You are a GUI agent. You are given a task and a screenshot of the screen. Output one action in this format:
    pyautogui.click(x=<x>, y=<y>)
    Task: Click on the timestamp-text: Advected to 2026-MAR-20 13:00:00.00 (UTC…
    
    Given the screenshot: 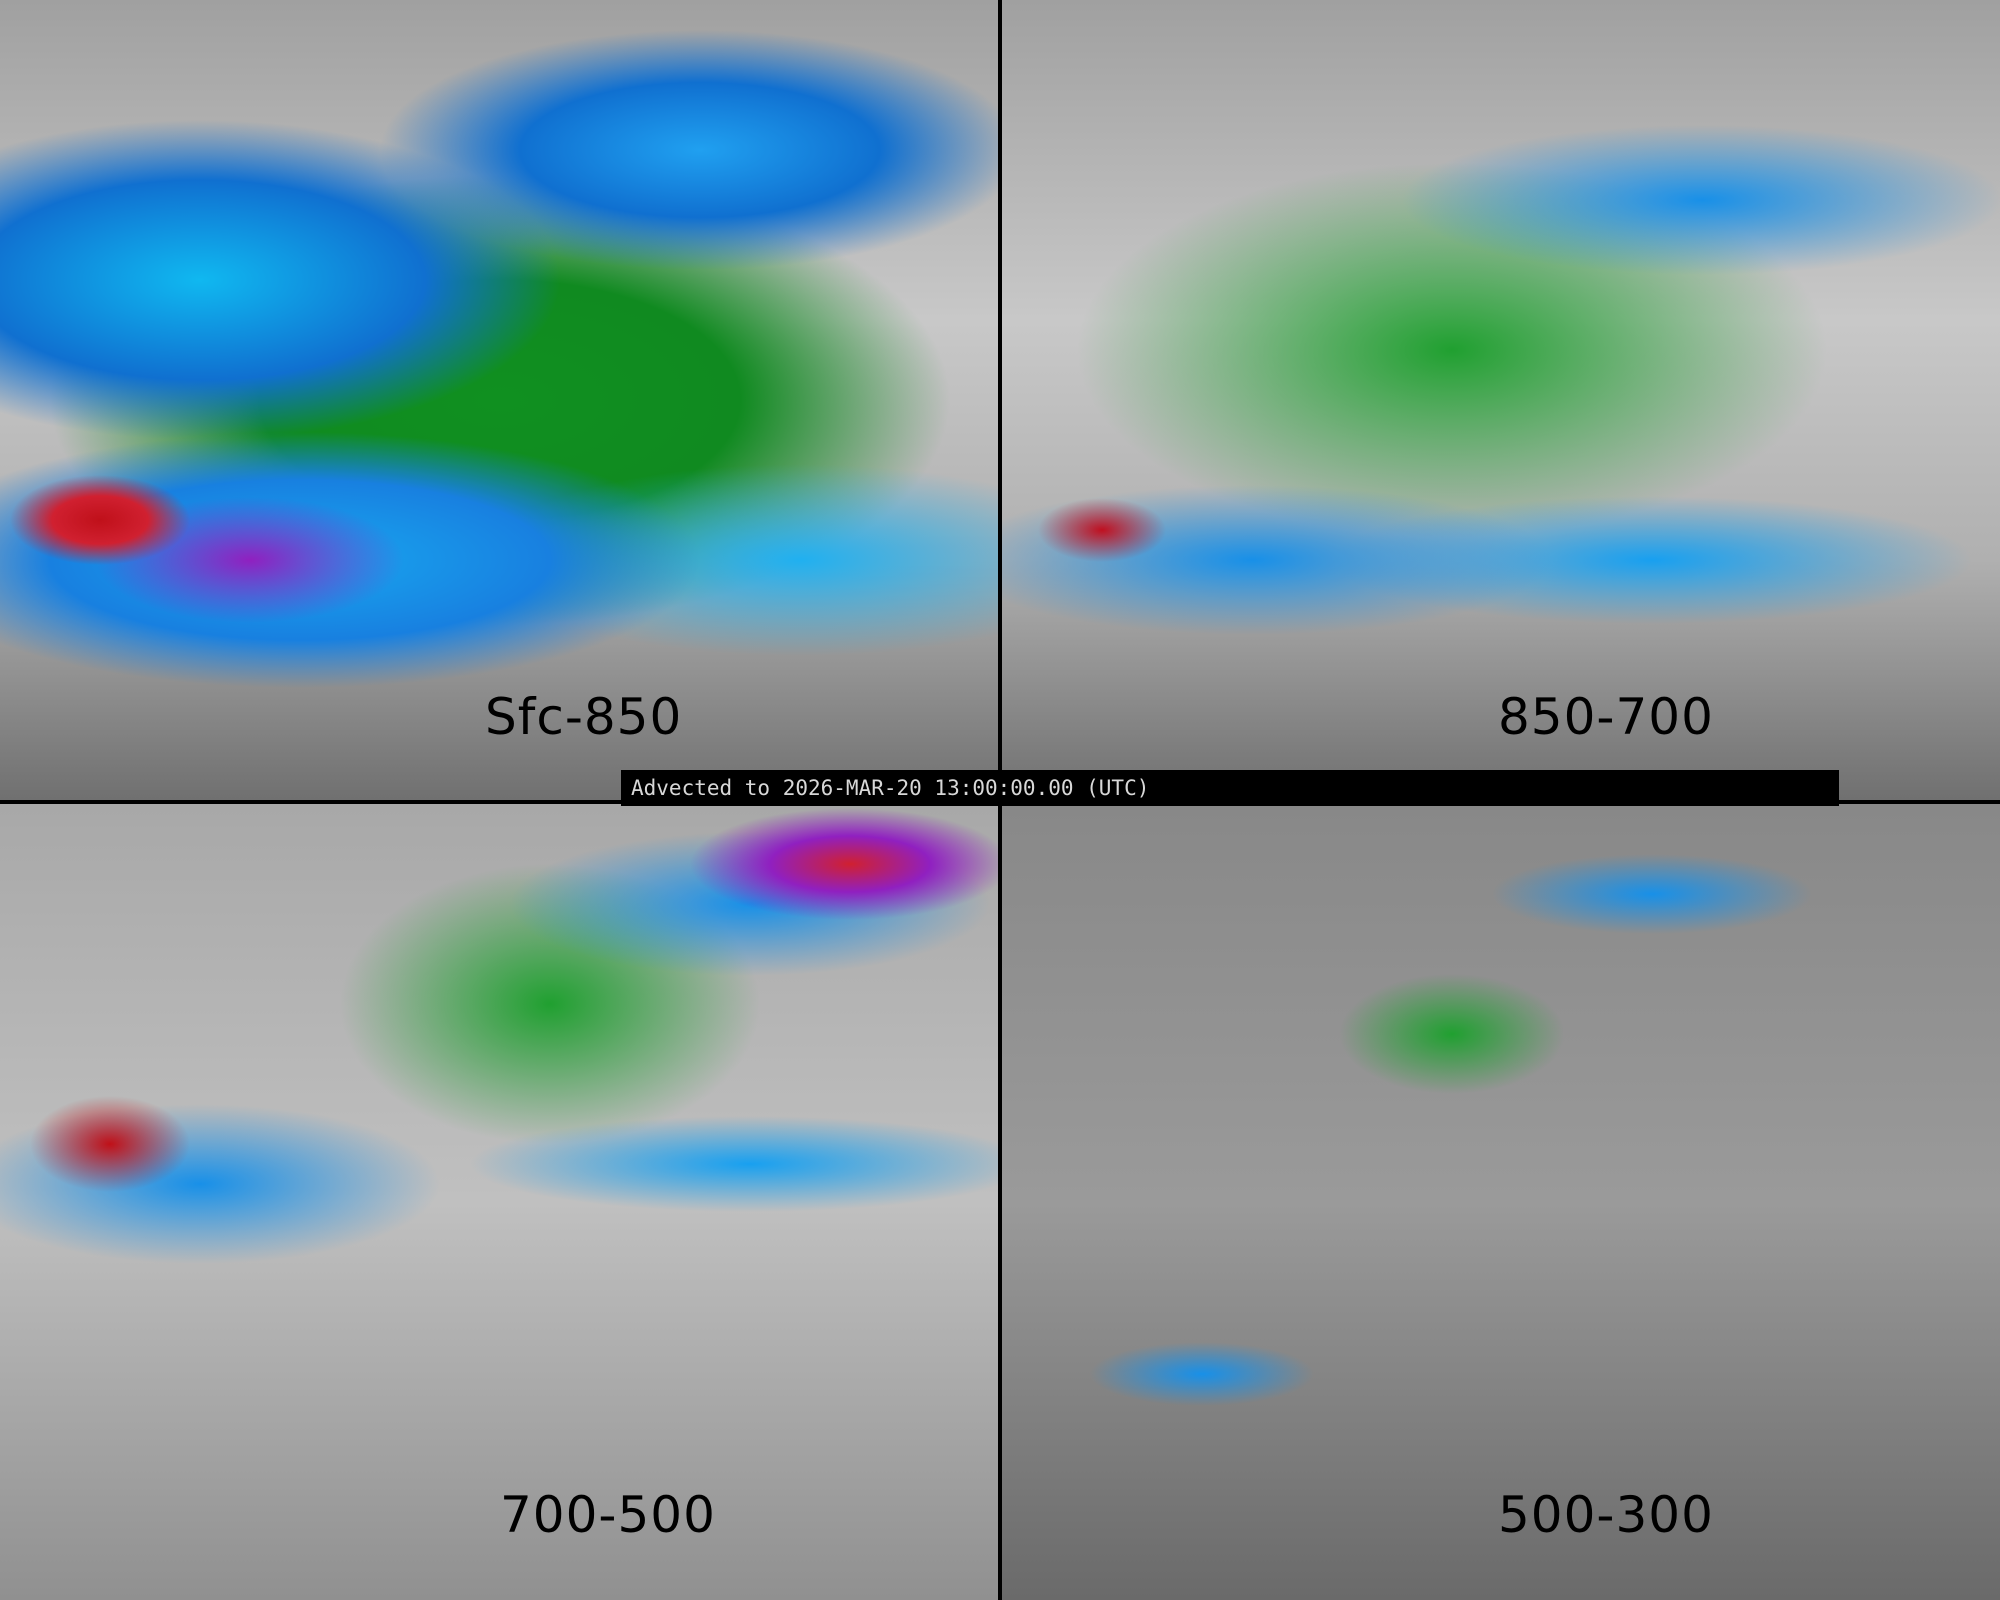 What is the action you would take?
    pyautogui.click(x=890, y=788)
    